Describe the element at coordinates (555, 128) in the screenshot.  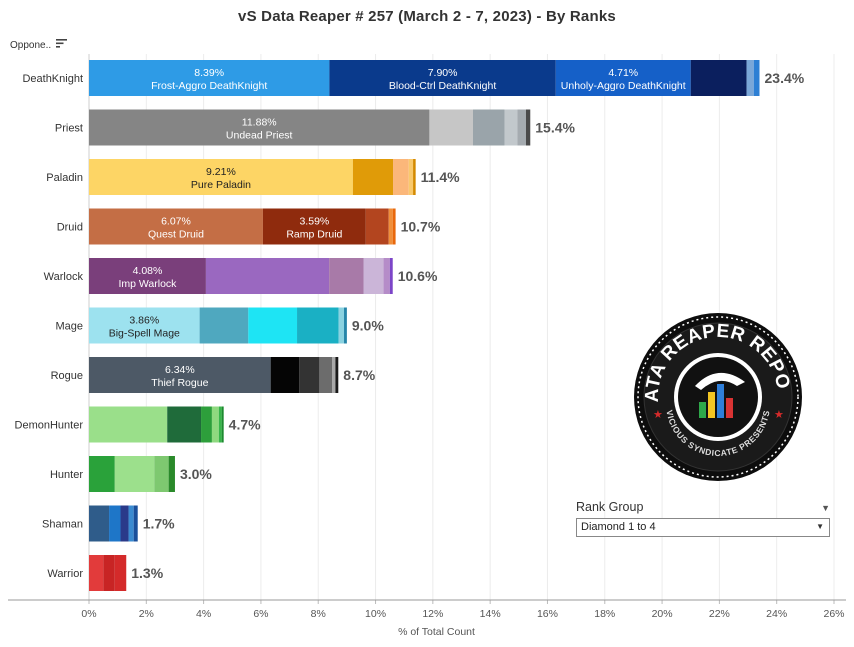
I see `bar-total-label: 15.4%` at that location.